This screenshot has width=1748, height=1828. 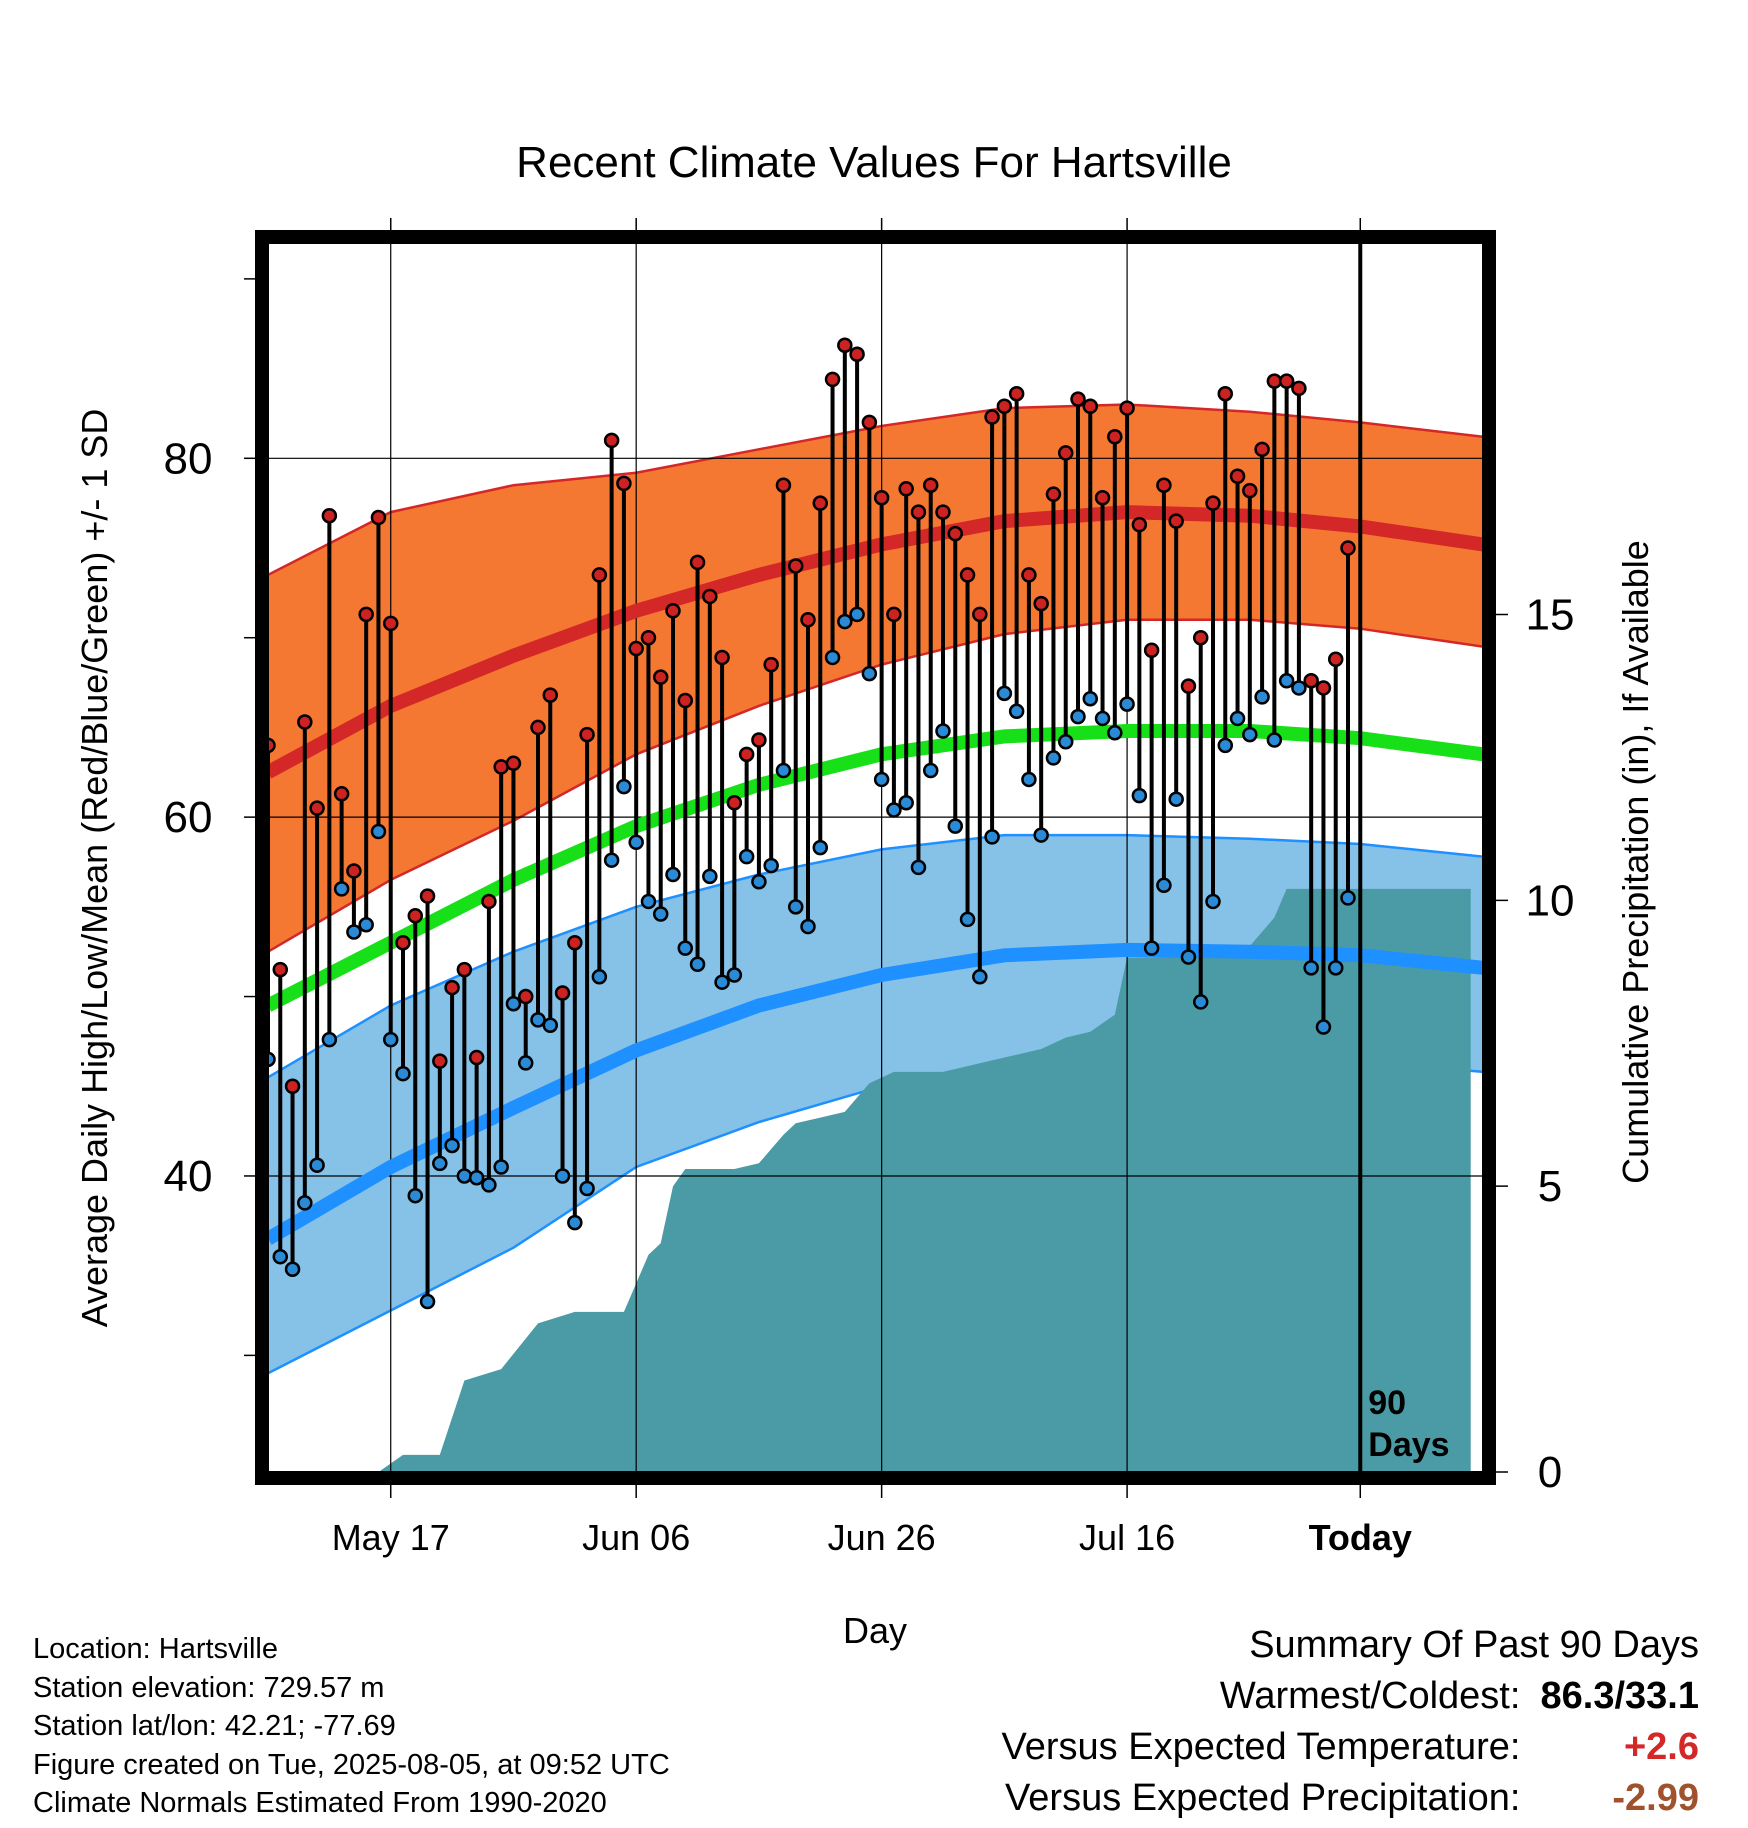 What do you see at coordinates (1619, 1696) in the screenshot?
I see `summary-value: 86.3/33.1` at bounding box center [1619, 1696].